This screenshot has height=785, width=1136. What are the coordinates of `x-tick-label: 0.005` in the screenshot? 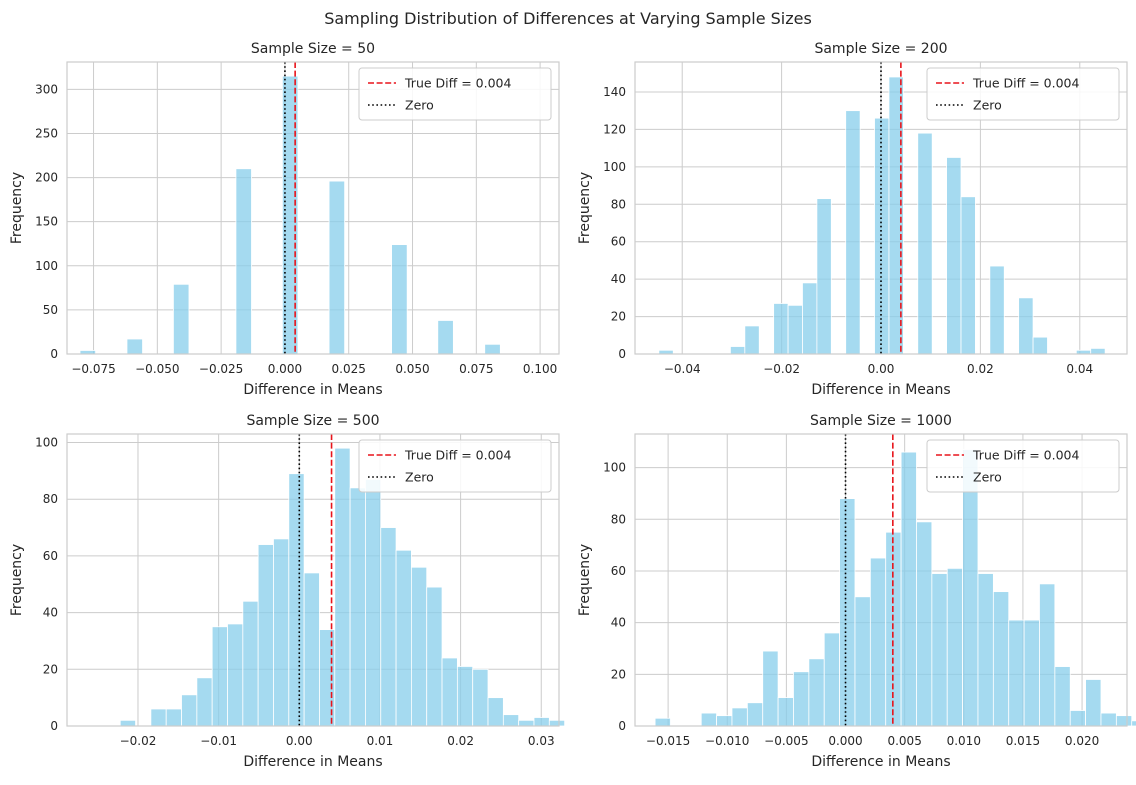 It's located at (904, 741).